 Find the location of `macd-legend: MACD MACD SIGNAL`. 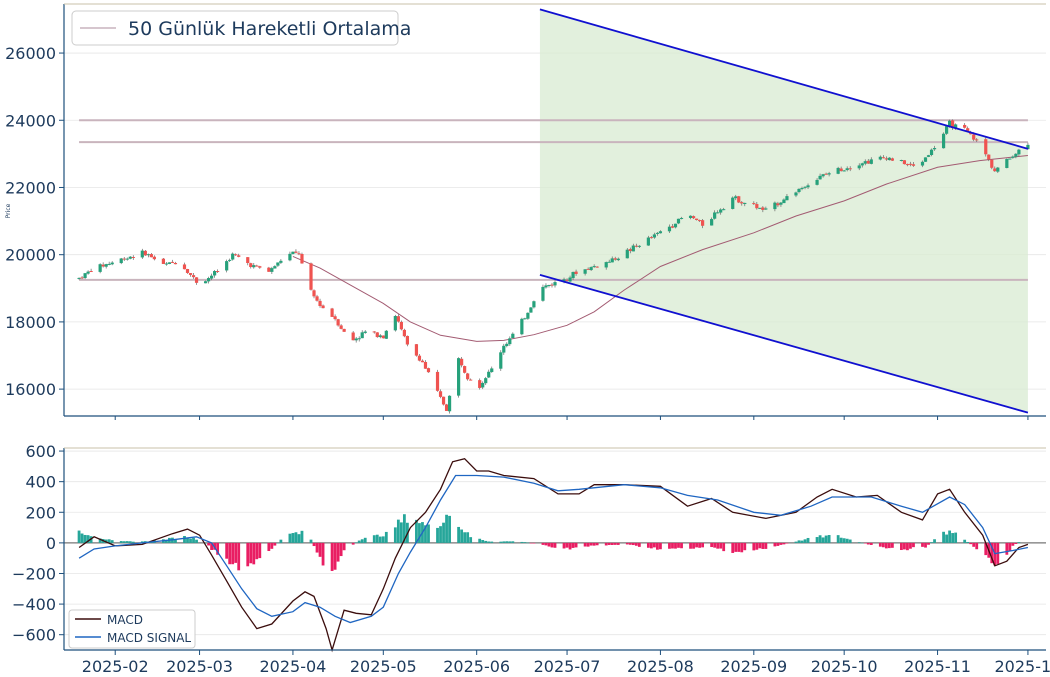

macd-legend: MACD MACD SIGNAL is located at coordinates (132, 629).